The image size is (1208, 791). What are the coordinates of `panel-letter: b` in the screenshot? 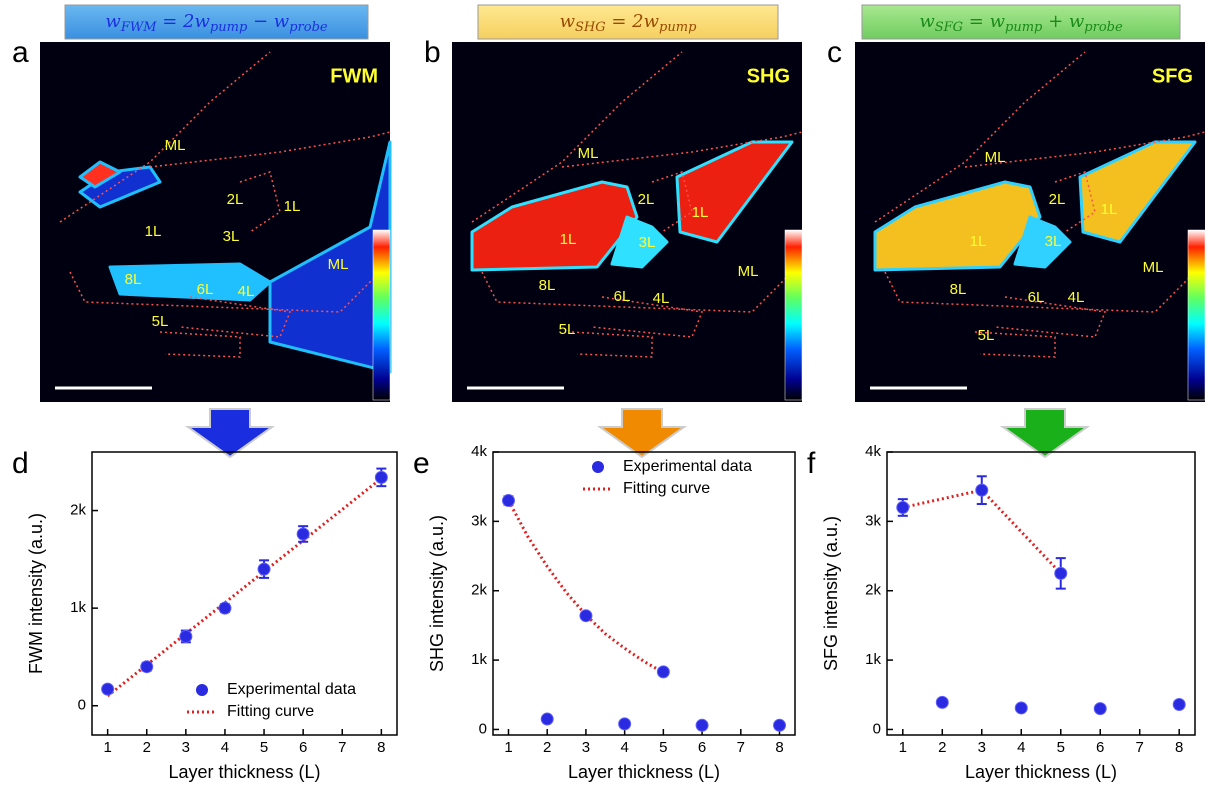 It's located at (432, 52).